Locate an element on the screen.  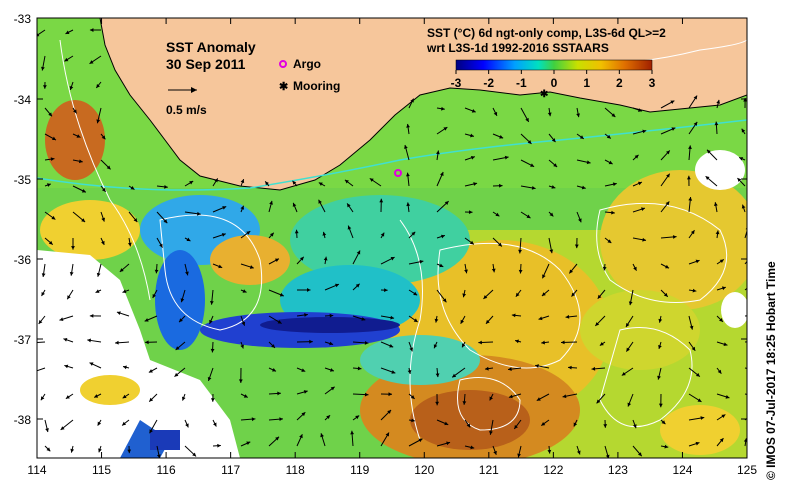
y-tick-label: -38 is located at coordinates (23, 420).